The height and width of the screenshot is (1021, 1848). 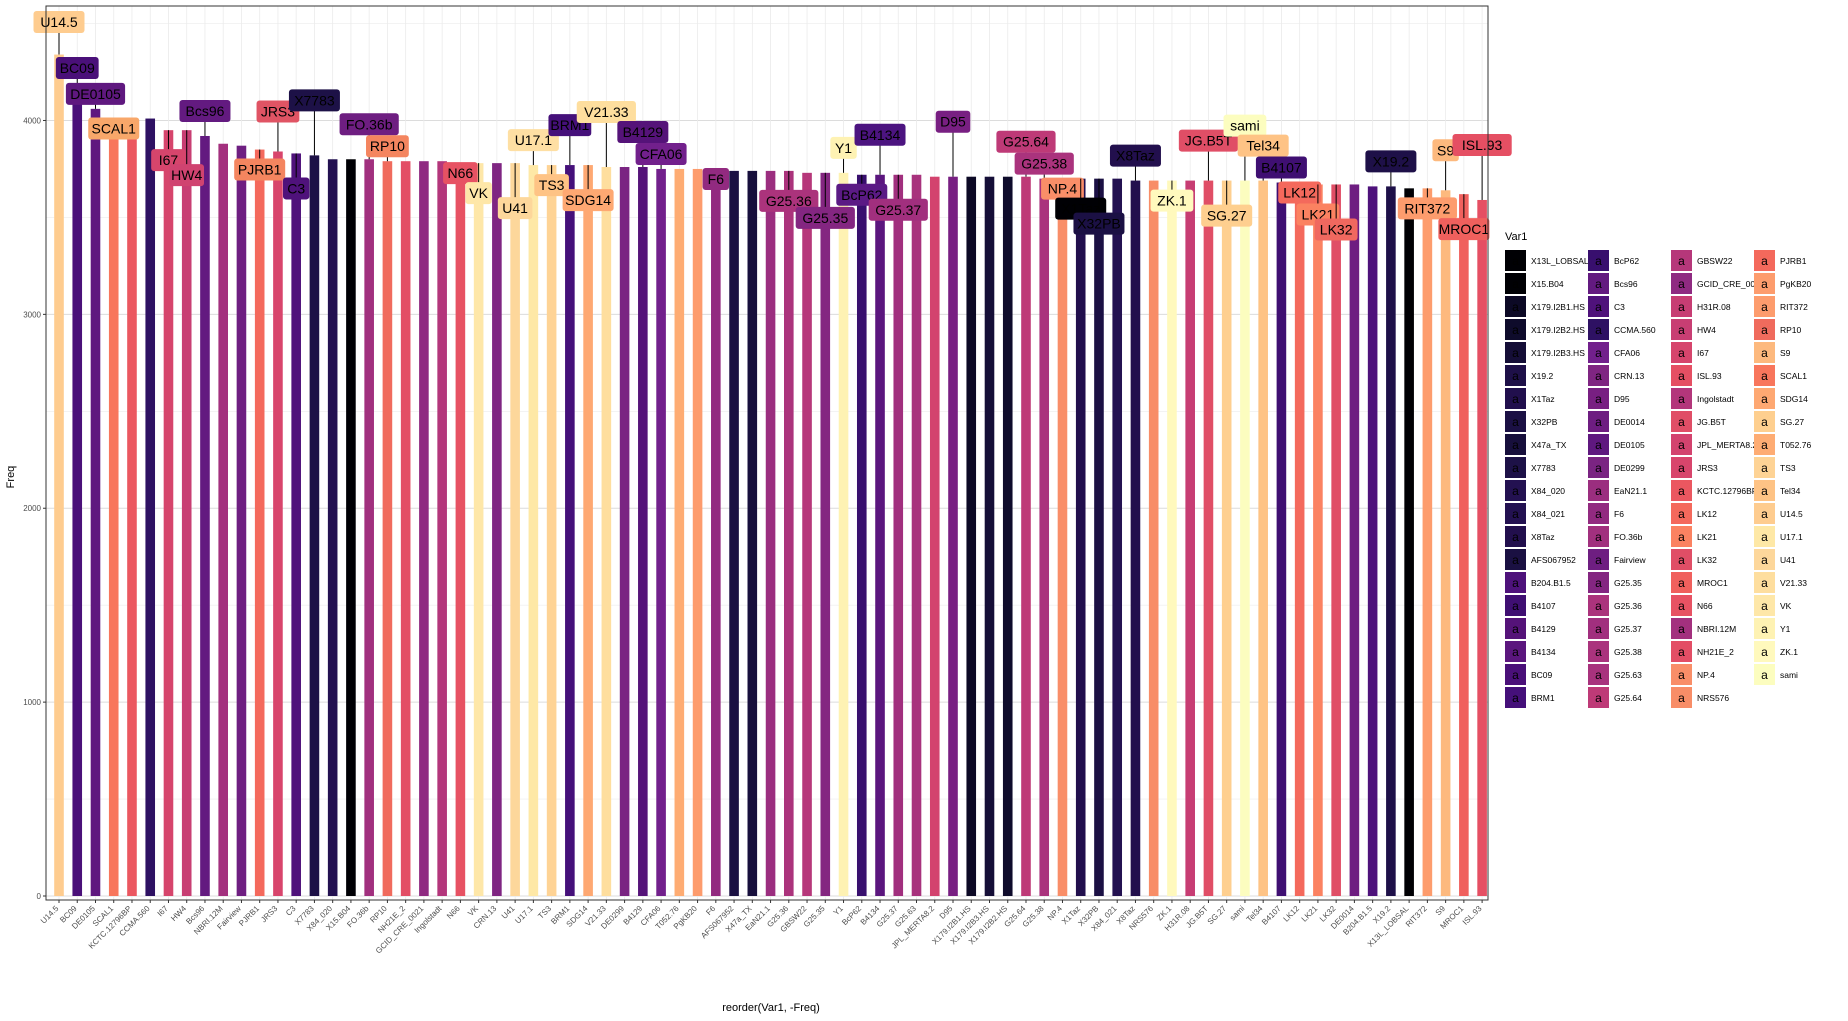 I want to click on annotation-label: F6, so click(x=716, y=179).